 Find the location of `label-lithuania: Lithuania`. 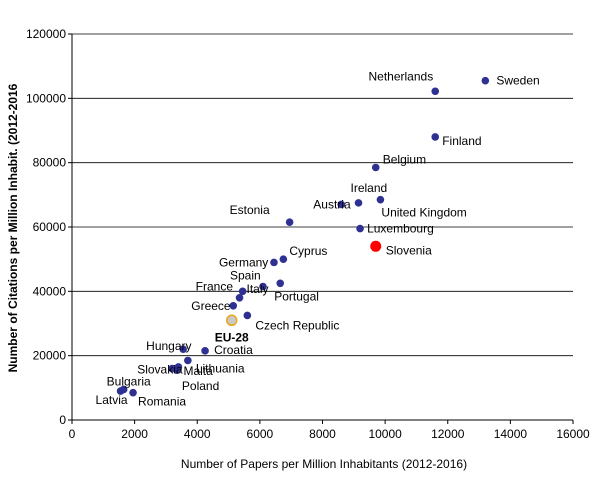

label-lithuania: Lithuania is located at coordinates (220, 368).